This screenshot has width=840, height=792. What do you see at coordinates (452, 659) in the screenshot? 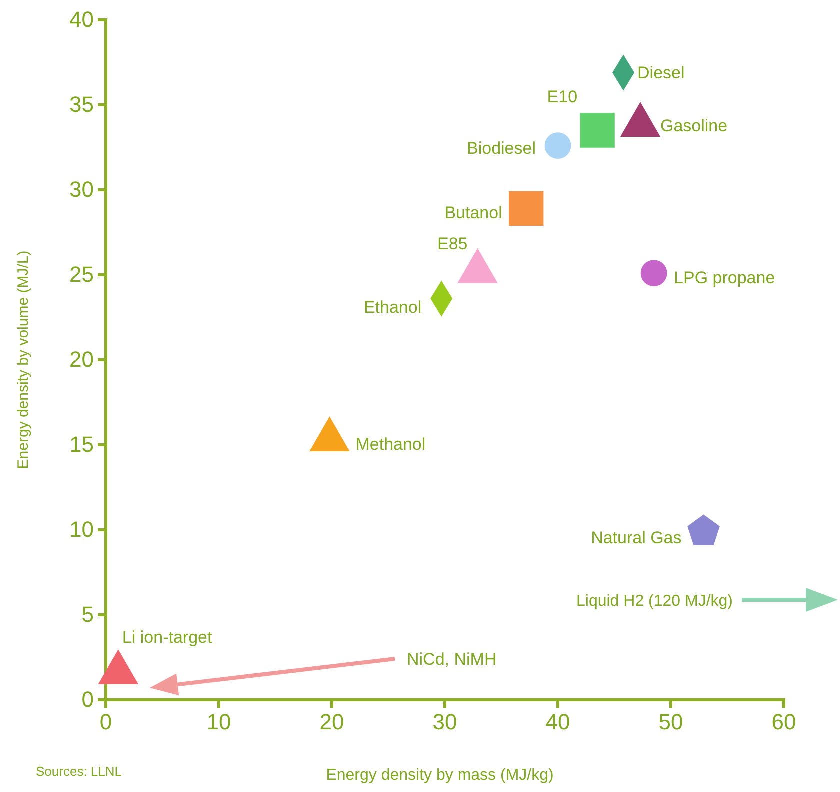
I see `annotation: NiCd, NiMH` at bounding box center [452, 659].